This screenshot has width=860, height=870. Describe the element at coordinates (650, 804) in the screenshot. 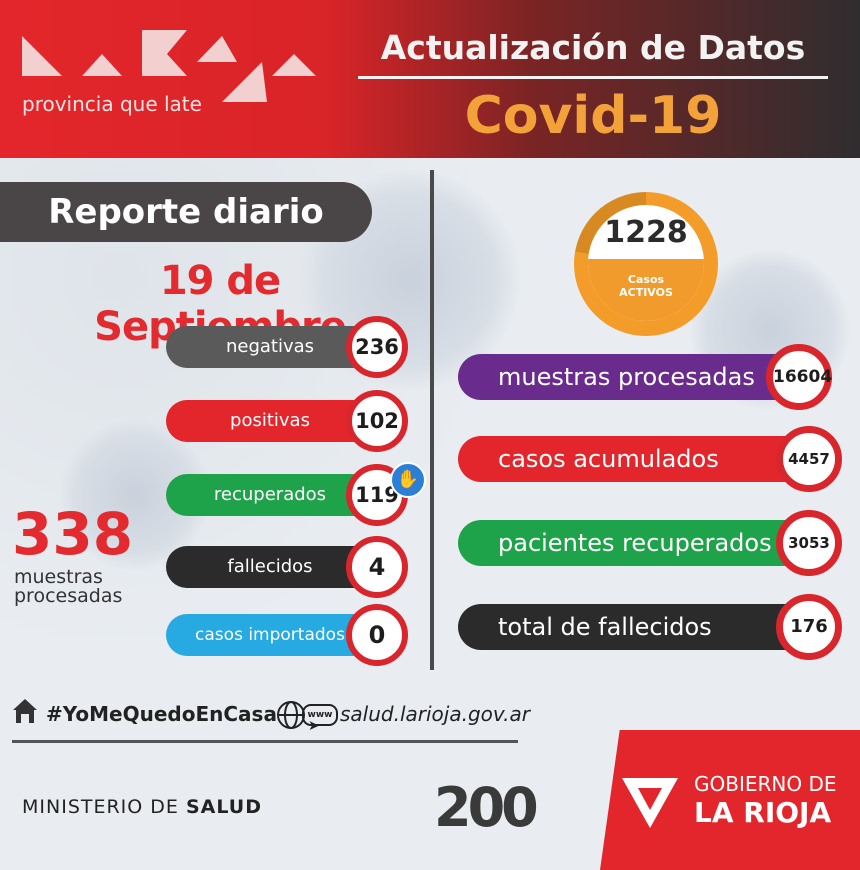

I see `government-logo-icon` at that location.